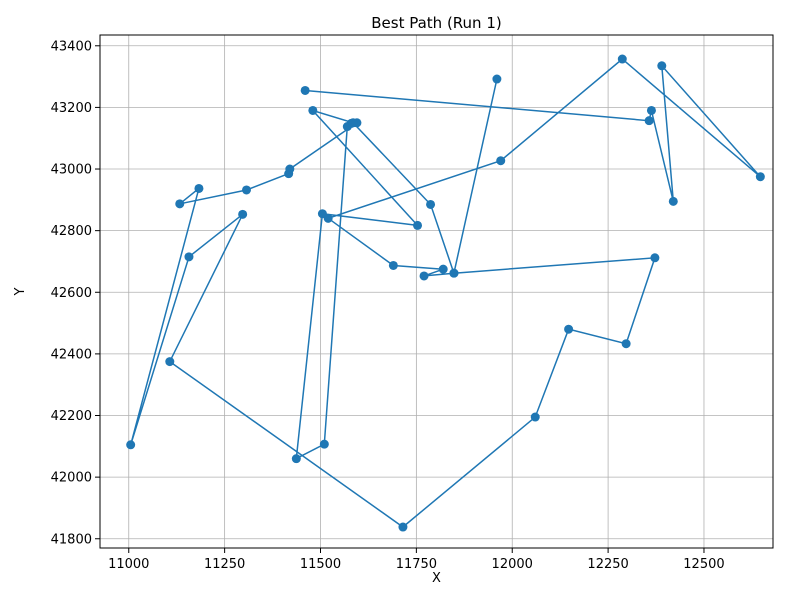 This screenshot has height=600, width=800. I want to click on y-tick-label: 42200, so click(71, 416).